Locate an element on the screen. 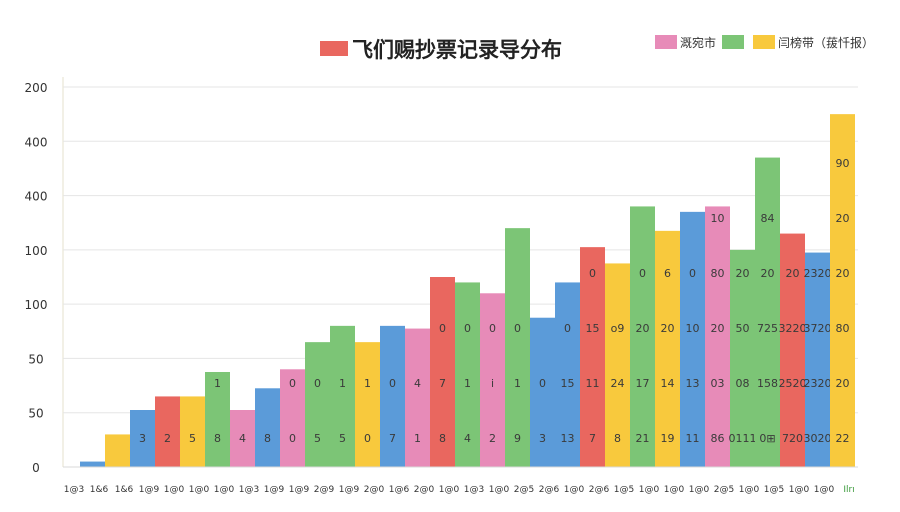 The height and width of the screenshot is (512, 900). bar-value-label: 22 is located at coordinates (843, 438).